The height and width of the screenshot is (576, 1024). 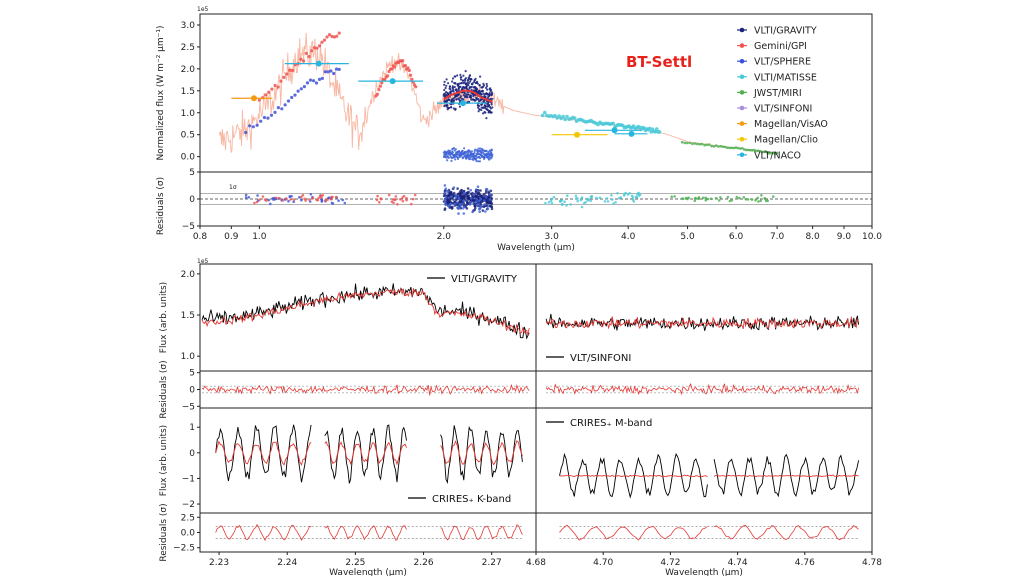 What do you see at coordinates (782, 62) in the screenshot?
I see `legend-label: VLT/SPHERE` at bounding box center [782, 62].